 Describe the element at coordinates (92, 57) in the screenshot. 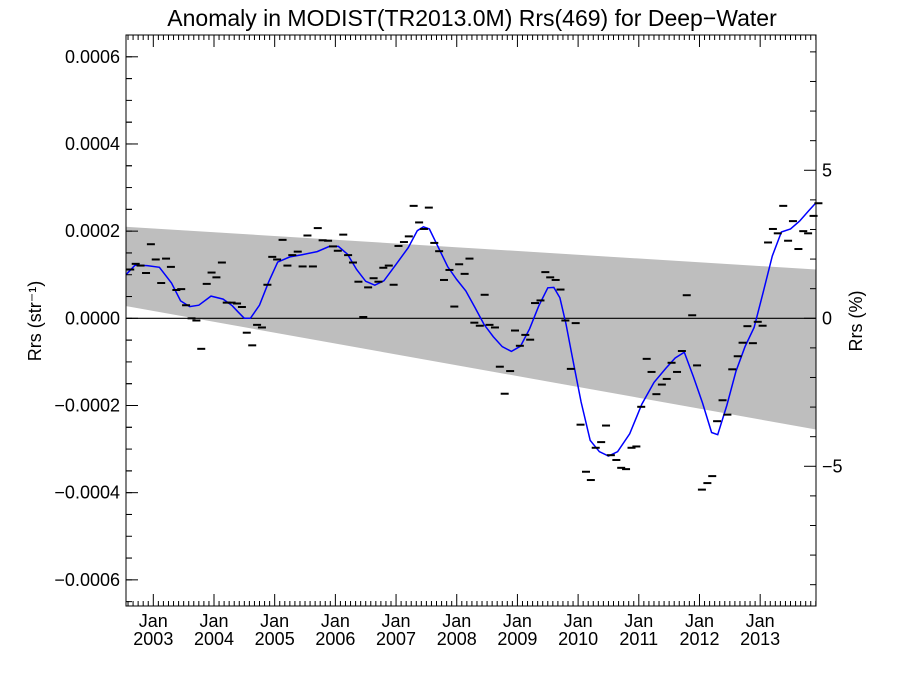

I see `y-tick-label: 0.0006` at that location.